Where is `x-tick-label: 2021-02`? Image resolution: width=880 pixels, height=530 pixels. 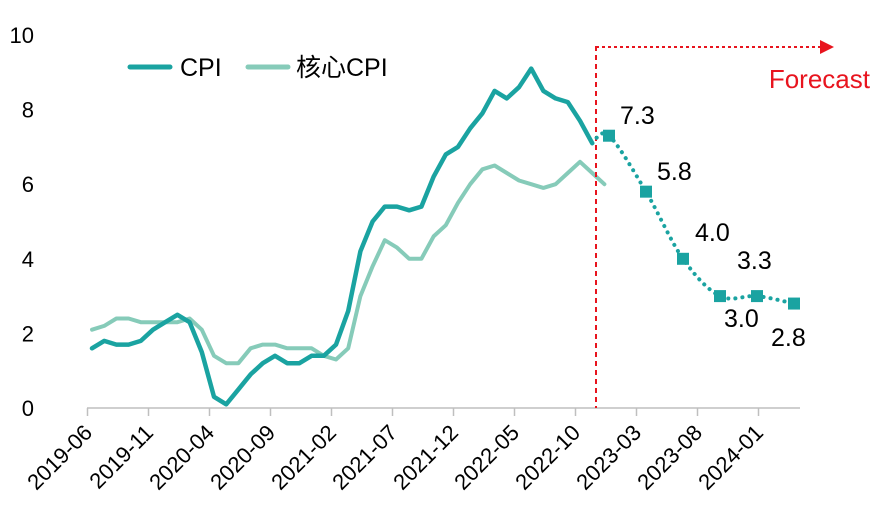
x-tick-label: 2021-02 is located at coordinates (303, 457).